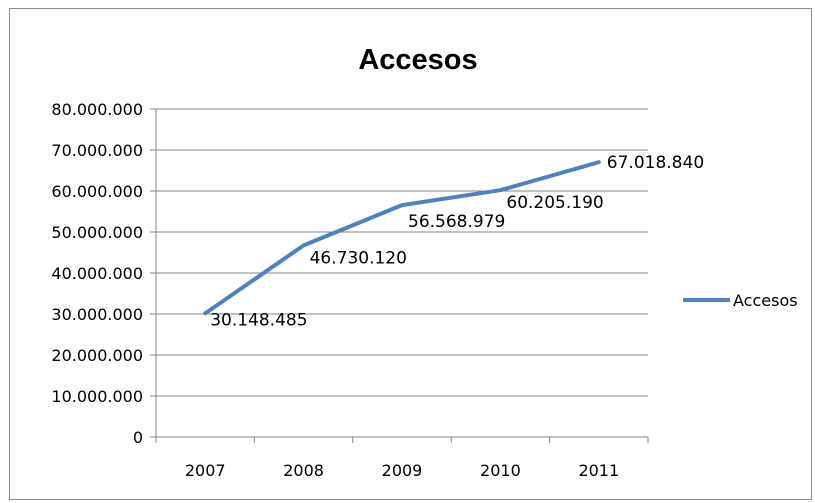 The height and width of the screenshot is (503, 815). What do you see at coordinates (258, 320) in the screenshot?
I see `data-label: 30.148.485` at bounding box center [258, 320].